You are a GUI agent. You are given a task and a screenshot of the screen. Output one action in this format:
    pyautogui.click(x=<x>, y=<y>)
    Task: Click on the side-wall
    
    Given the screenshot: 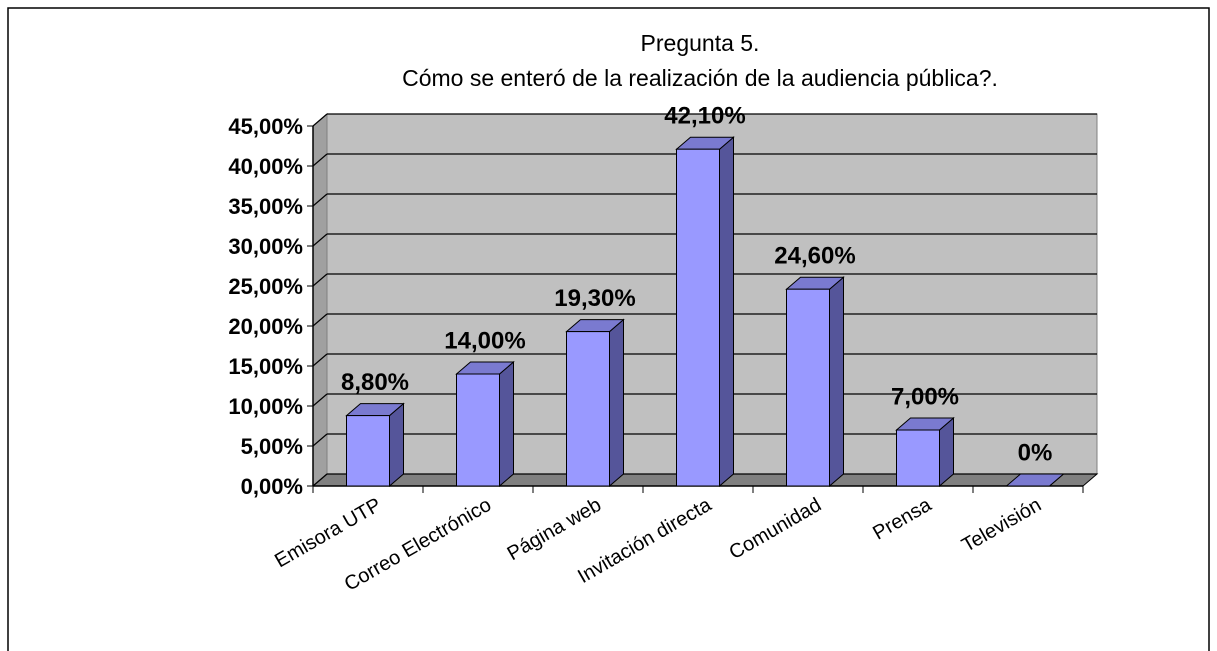 What is the action you would take?
    pyautogui.click(x=320, y=300)
    